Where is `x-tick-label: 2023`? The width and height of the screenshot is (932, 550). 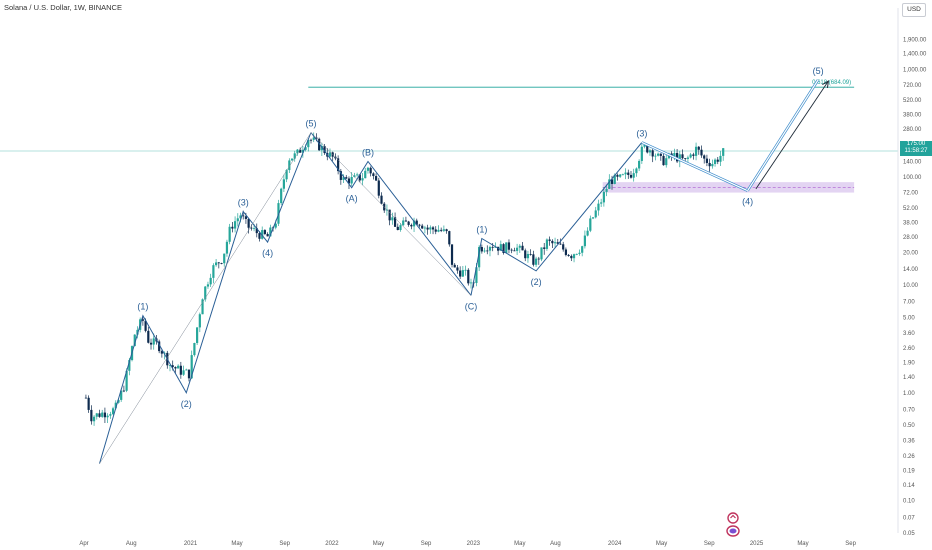 x-tick-label: 2023 is located at coordinates (474, 544).